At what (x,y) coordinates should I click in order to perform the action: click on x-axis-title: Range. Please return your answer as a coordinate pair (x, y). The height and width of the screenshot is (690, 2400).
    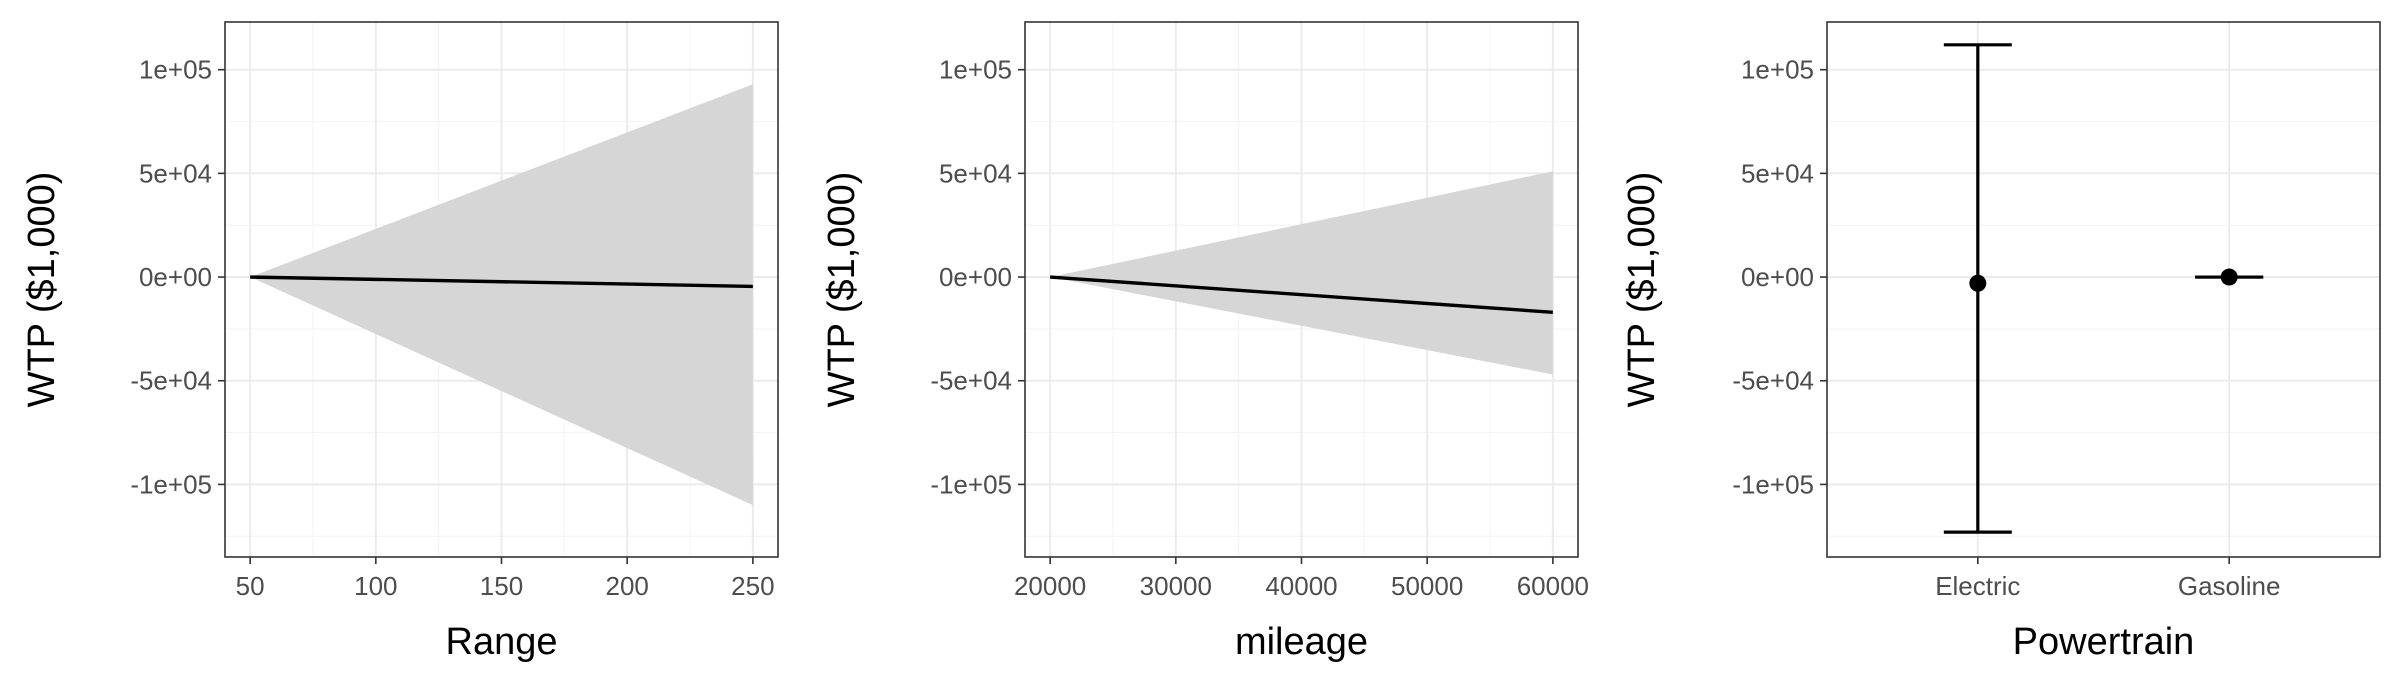
    Looking at the image, I should click on (502, 642).